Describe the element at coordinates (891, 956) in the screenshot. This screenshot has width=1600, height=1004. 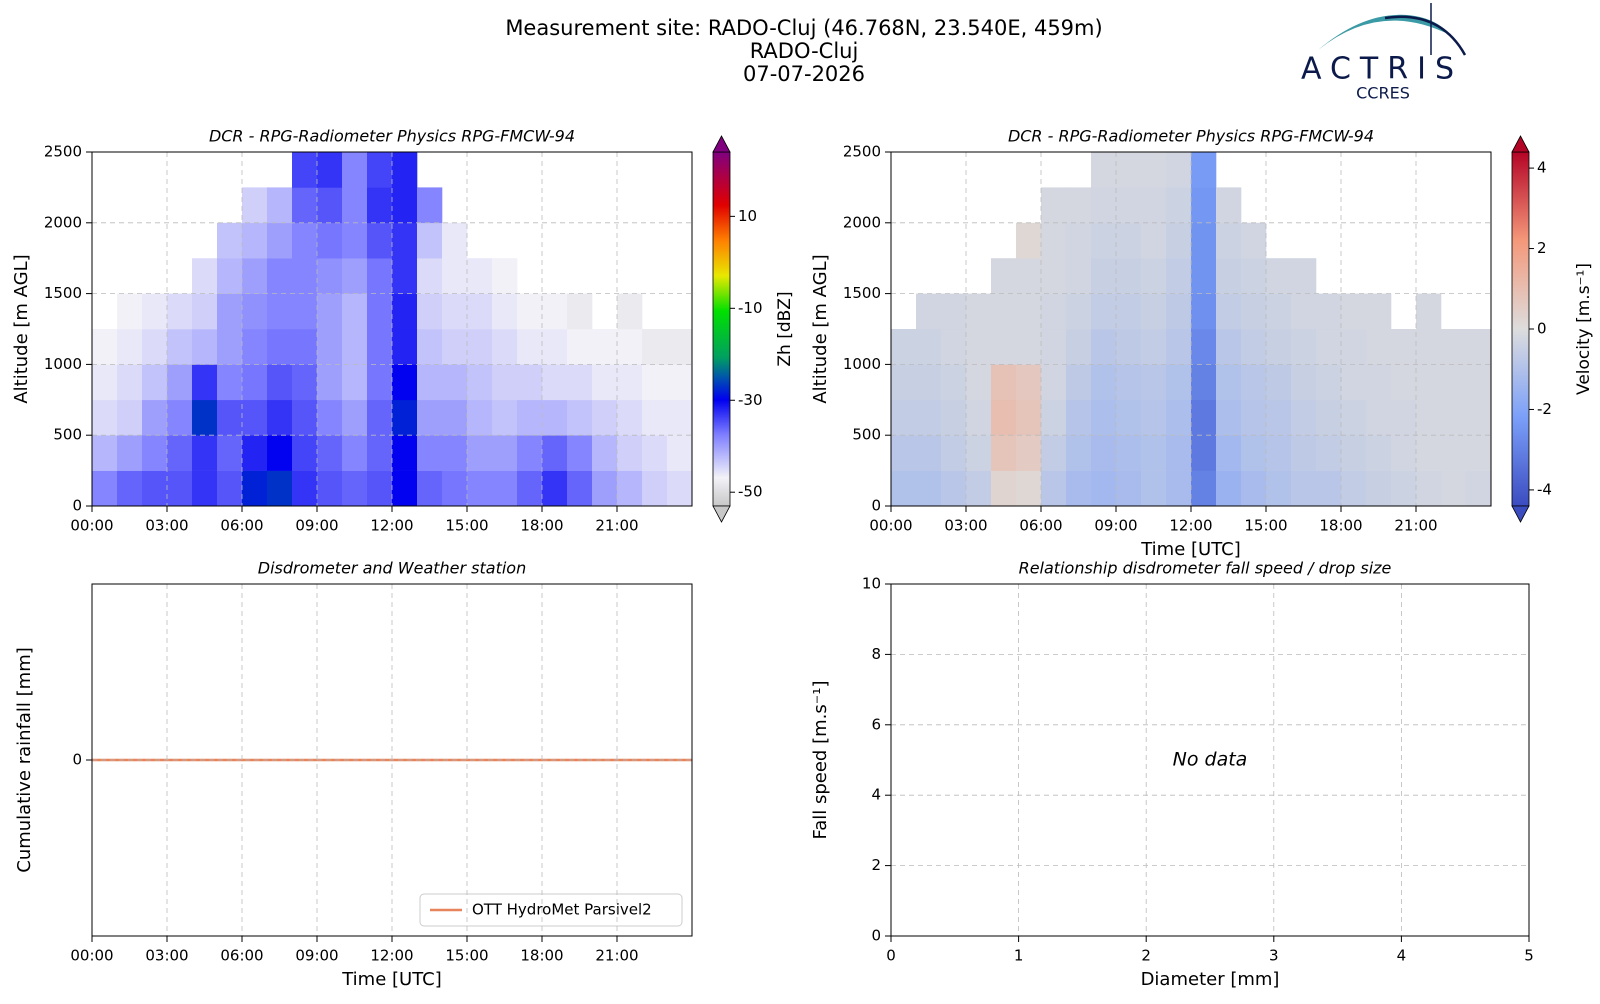
I see `x-tick-label: 0` at that location.